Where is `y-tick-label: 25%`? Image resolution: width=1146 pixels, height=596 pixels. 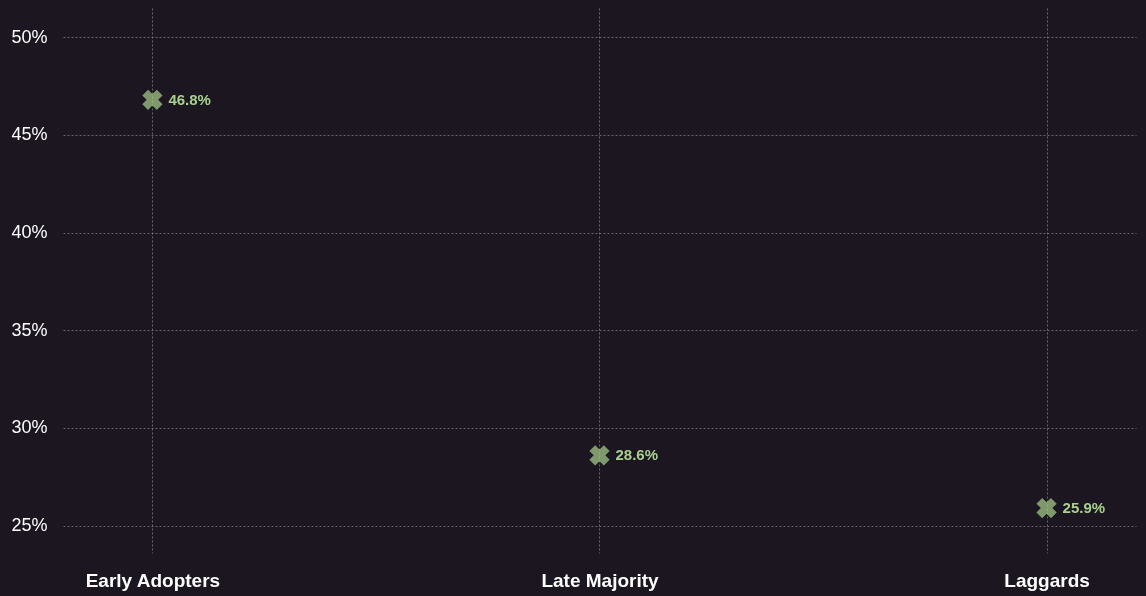
y-tick-label: 25% is located at coordinates (29, 525).